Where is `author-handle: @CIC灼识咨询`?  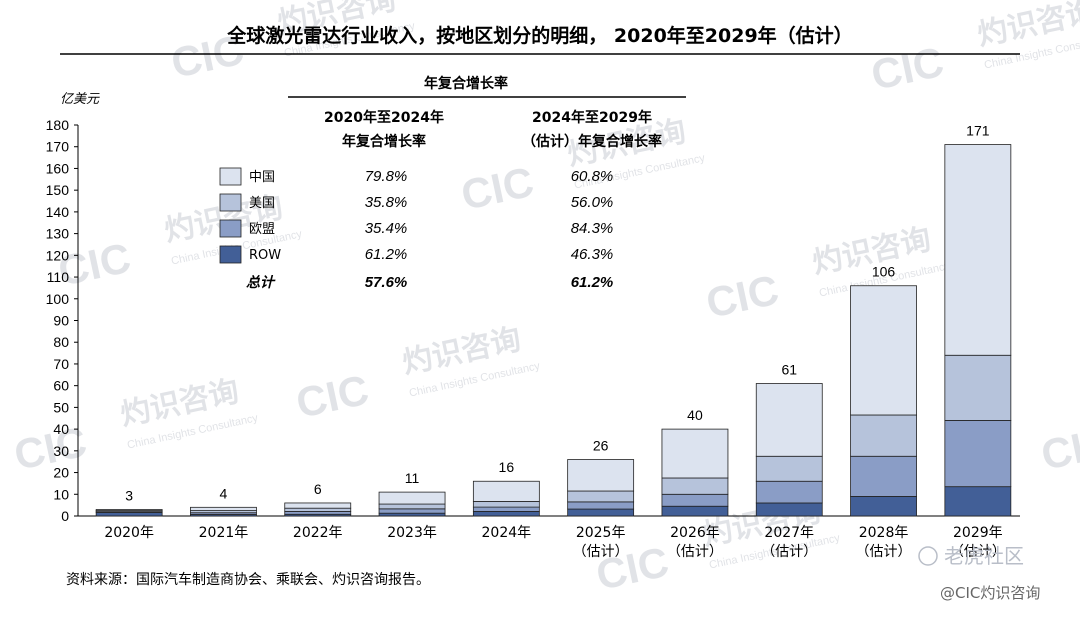
author-handle: @CIC灼识咨询 is located at coordinates (990, 593).